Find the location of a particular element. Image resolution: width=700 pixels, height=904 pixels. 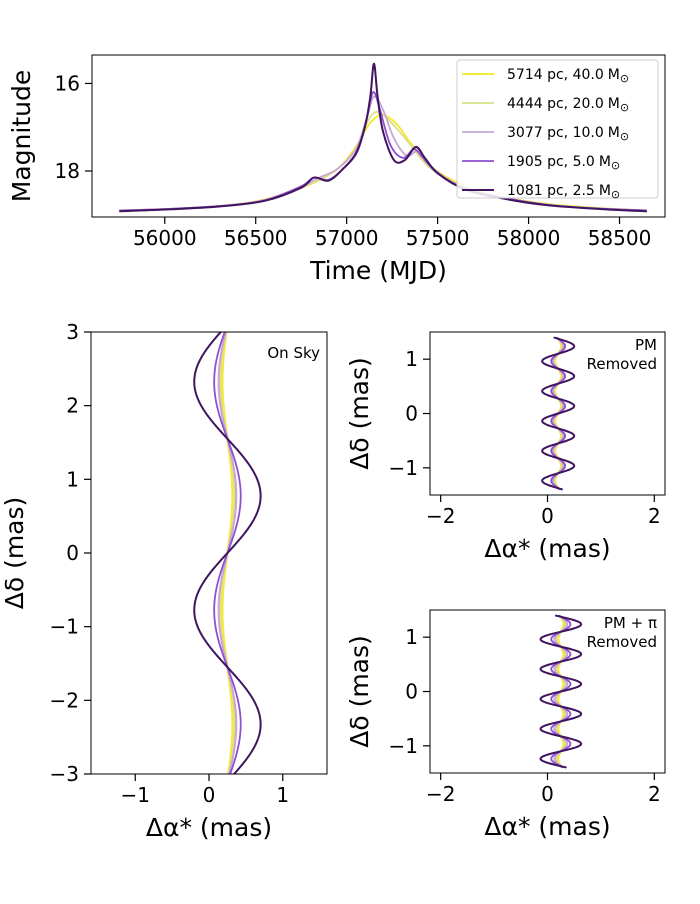

x-tick-label: 58000 is located at coordinates (529, 238).